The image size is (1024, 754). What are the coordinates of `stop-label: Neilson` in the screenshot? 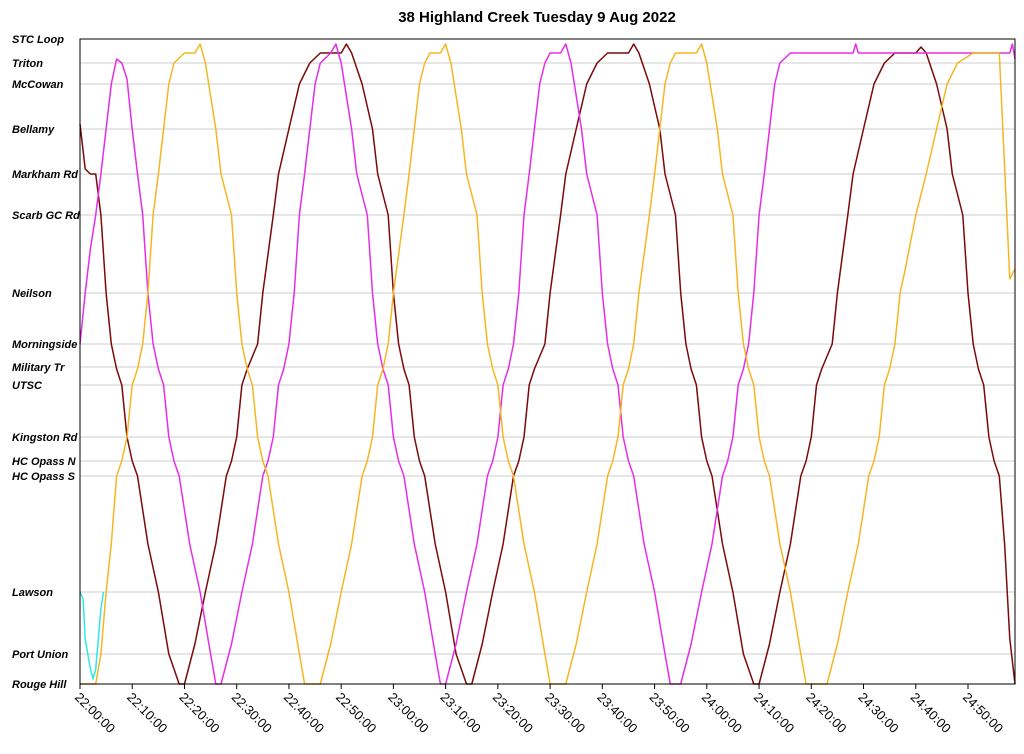 It's located at (32, 294).